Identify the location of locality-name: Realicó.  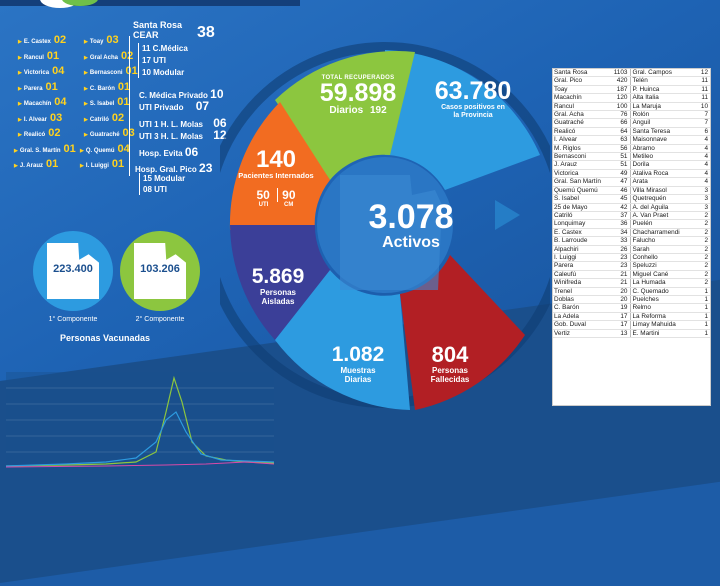
(579, 132).